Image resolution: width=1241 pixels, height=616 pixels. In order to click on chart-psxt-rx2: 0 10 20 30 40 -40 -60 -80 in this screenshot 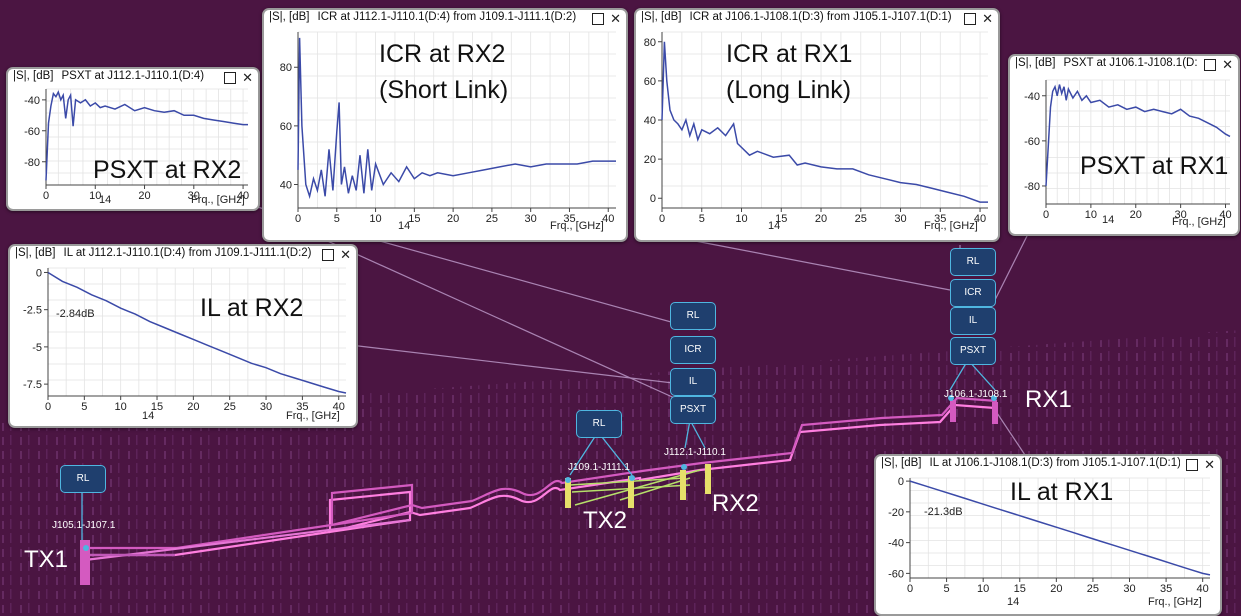, I will do `click(136, 145)`.